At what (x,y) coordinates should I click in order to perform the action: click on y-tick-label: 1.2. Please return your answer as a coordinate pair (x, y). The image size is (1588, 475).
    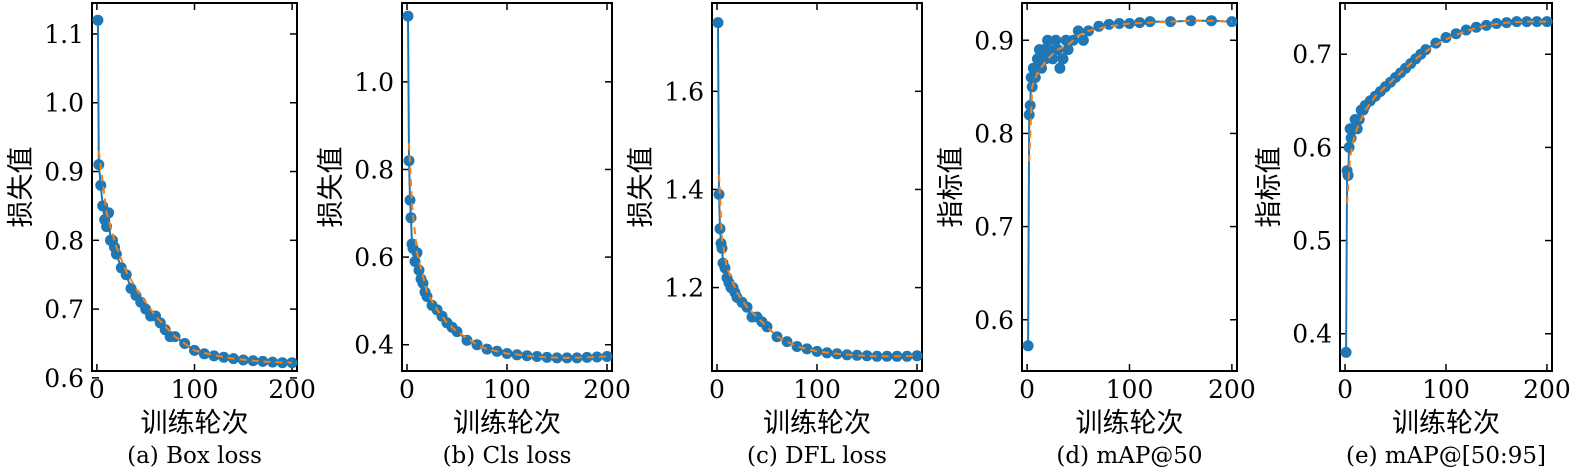
    Looking at the image, I should click on (684, 288).